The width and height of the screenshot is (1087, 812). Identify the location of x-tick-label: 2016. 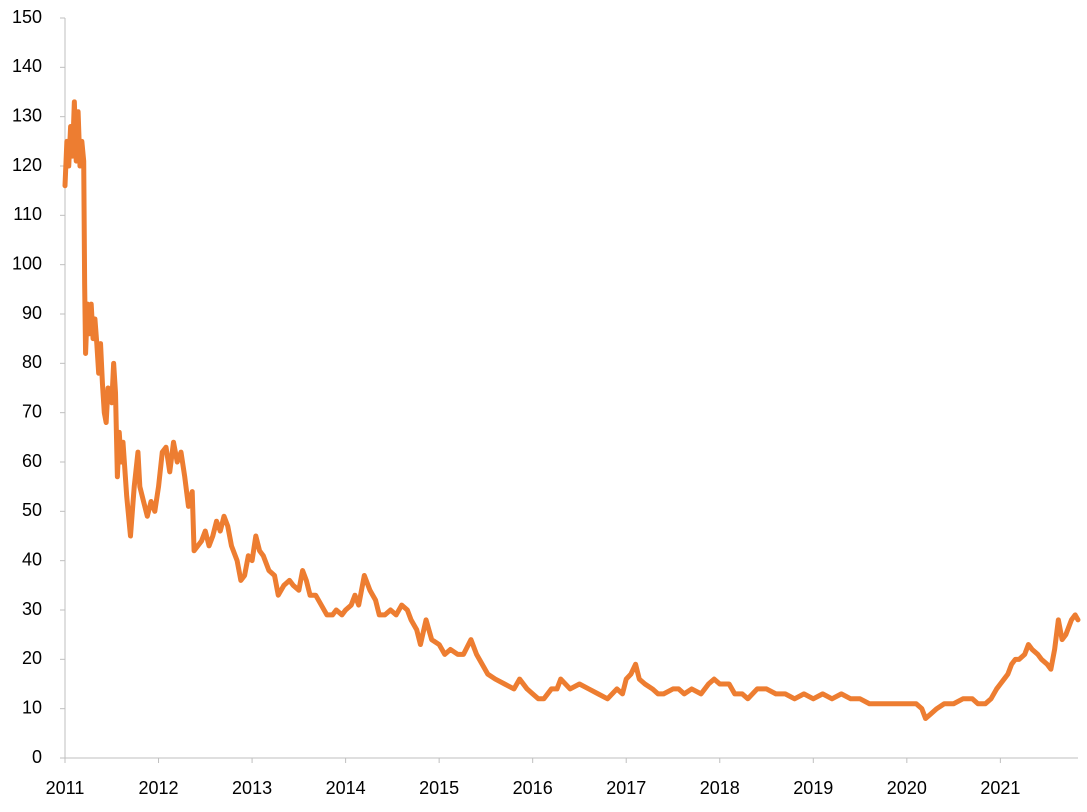
(533, 788).